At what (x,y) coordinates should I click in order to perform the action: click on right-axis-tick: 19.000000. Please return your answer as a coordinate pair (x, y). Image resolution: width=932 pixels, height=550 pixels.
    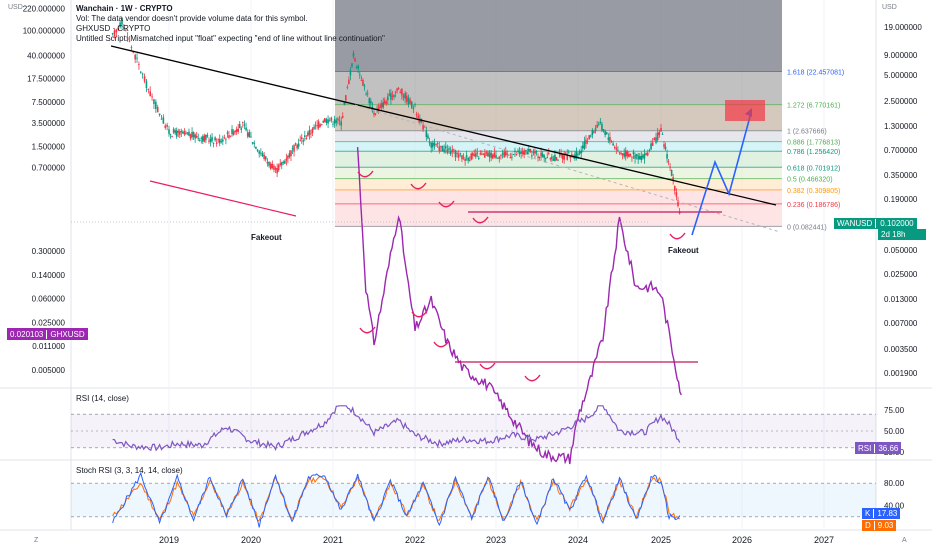
    Looking at the image, I should click on (903, 27).